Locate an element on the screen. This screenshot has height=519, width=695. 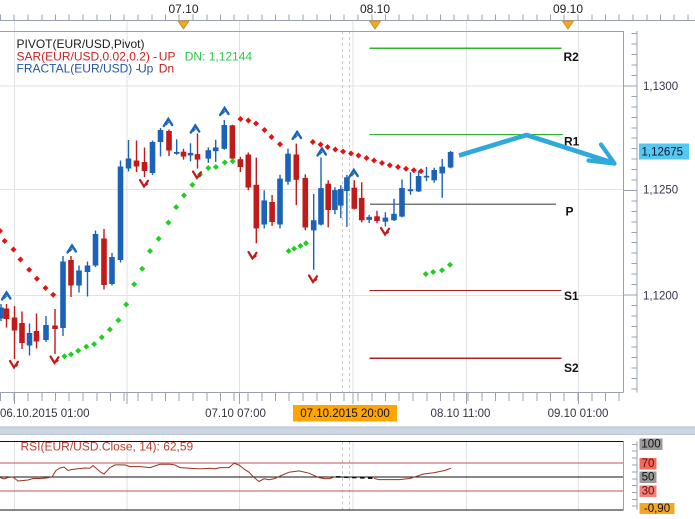
svg-text: 1,1300 is located at coordinates (660, 87).